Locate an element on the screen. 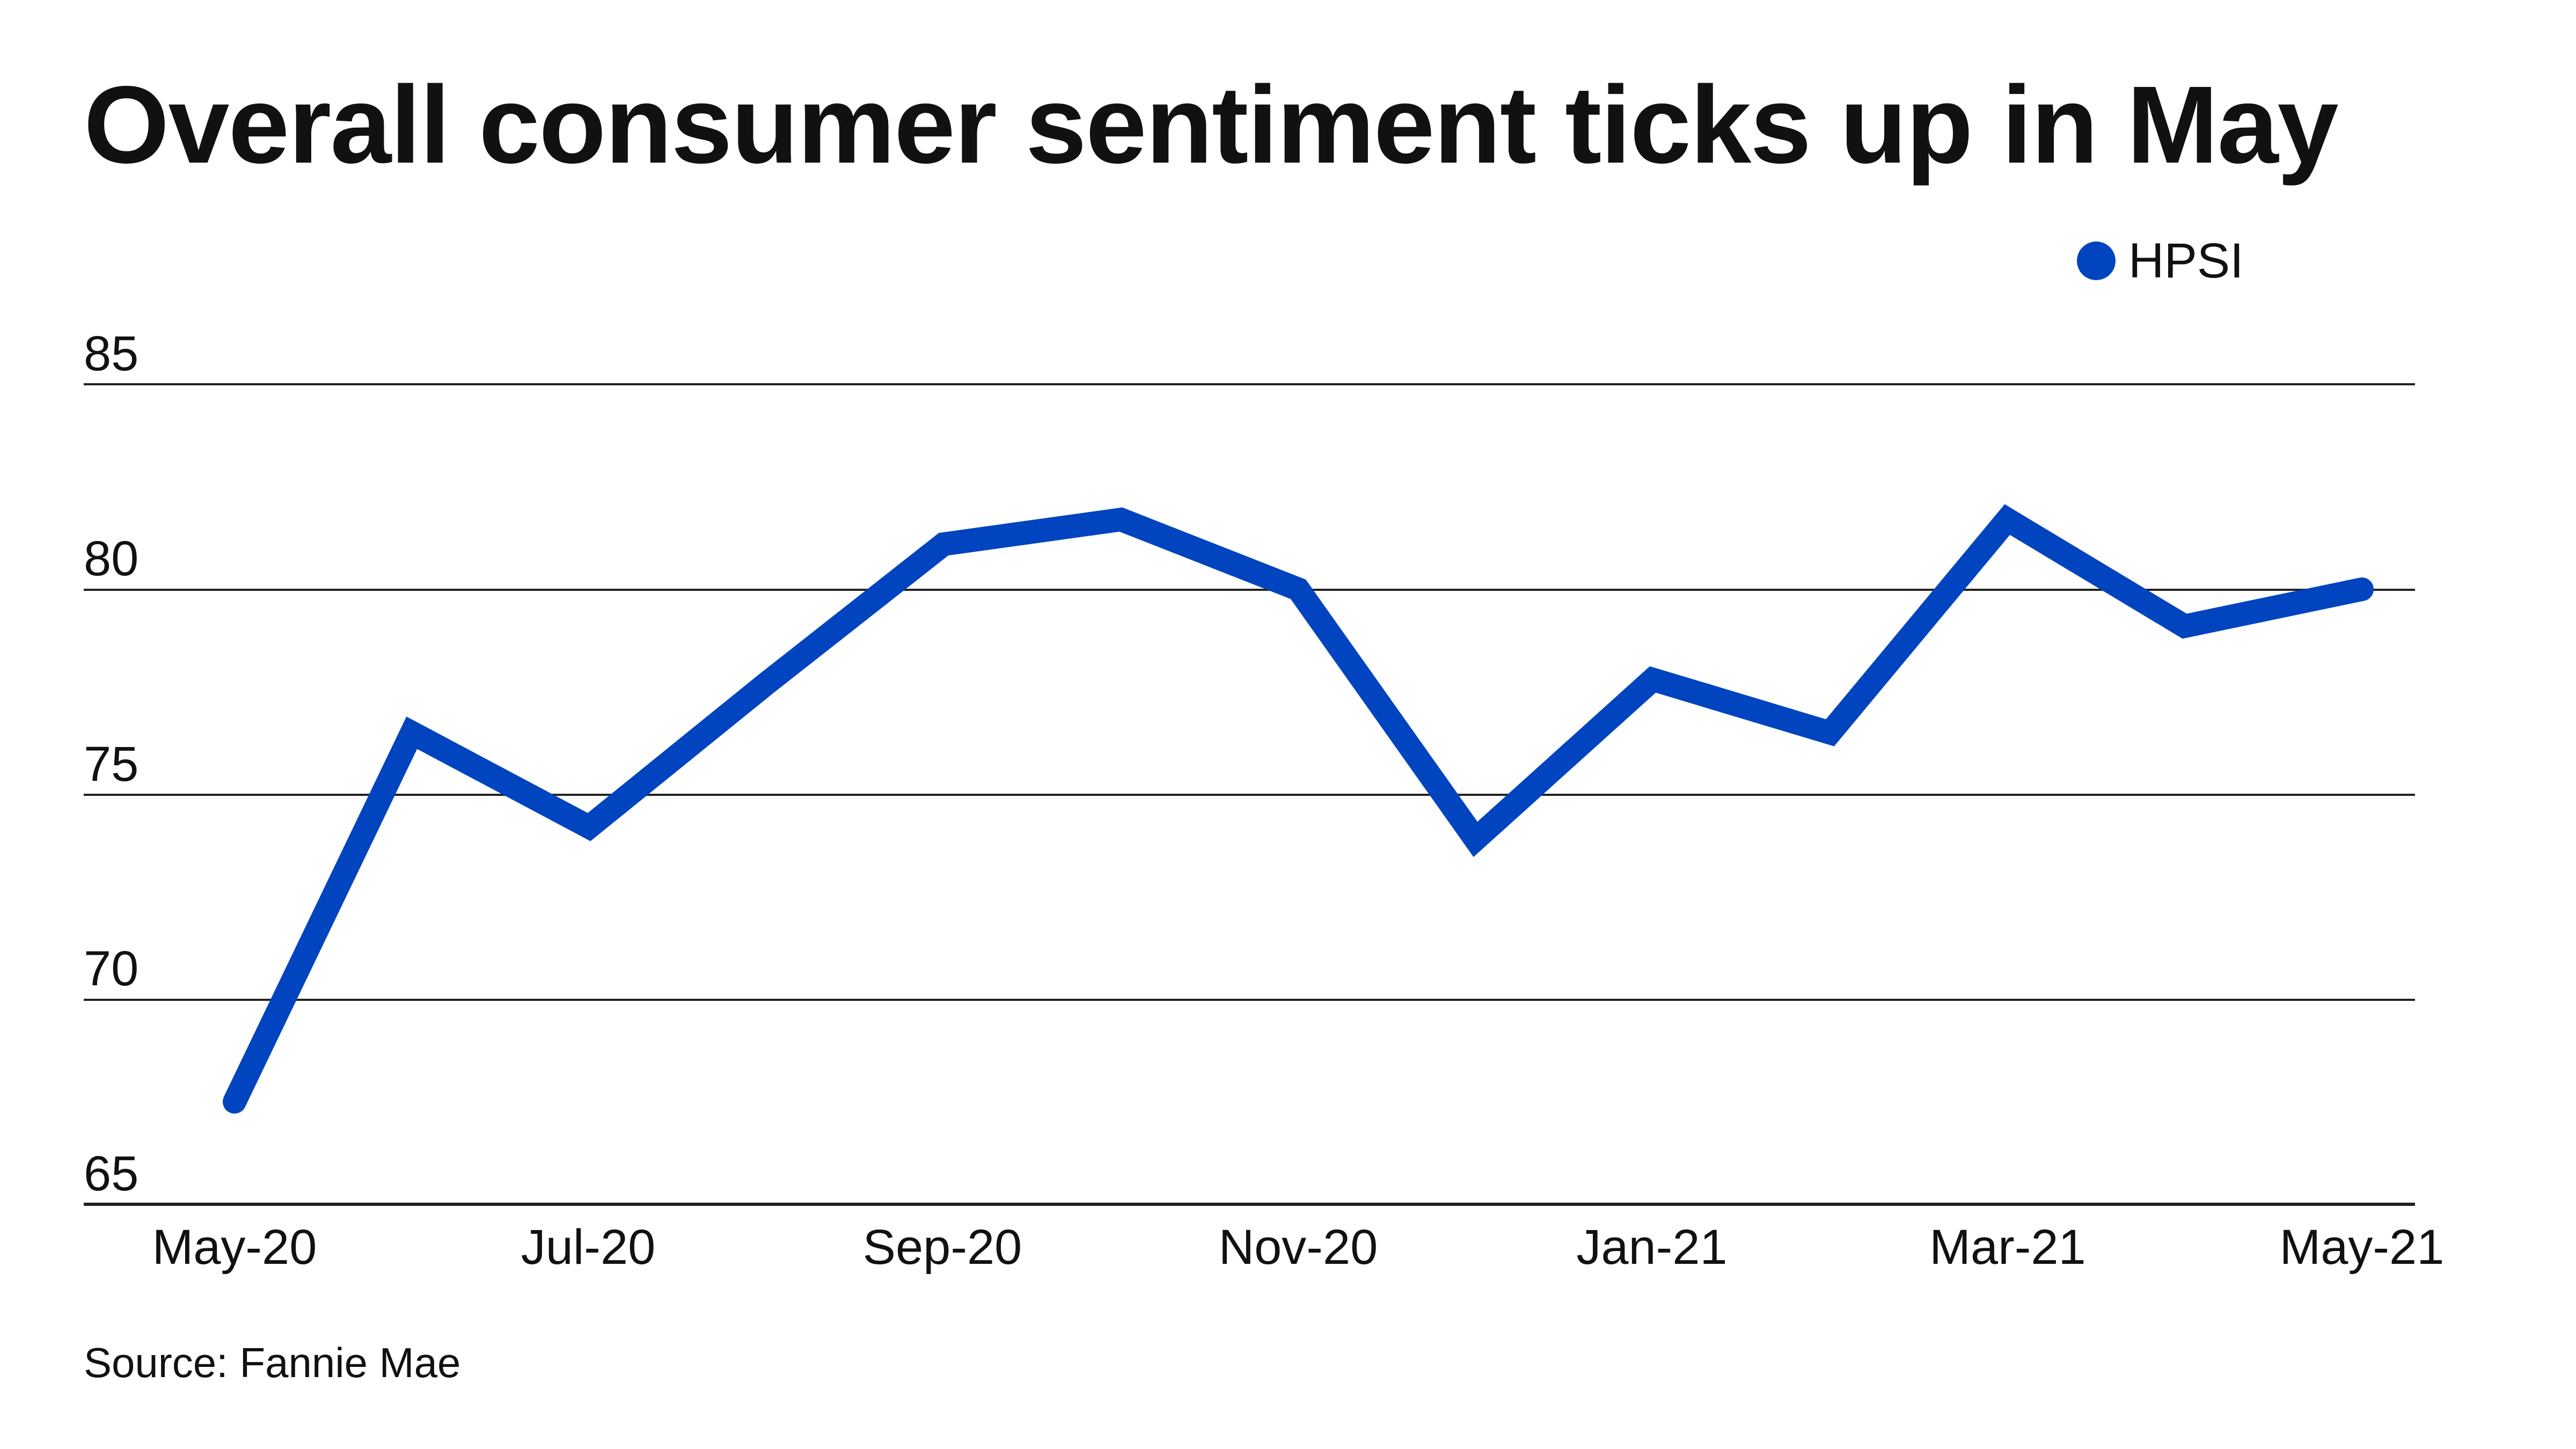 The height and width of the screenshot is (1449, 2576). x-tick-label: Sep-20 is located at coordinates (942, 1247).